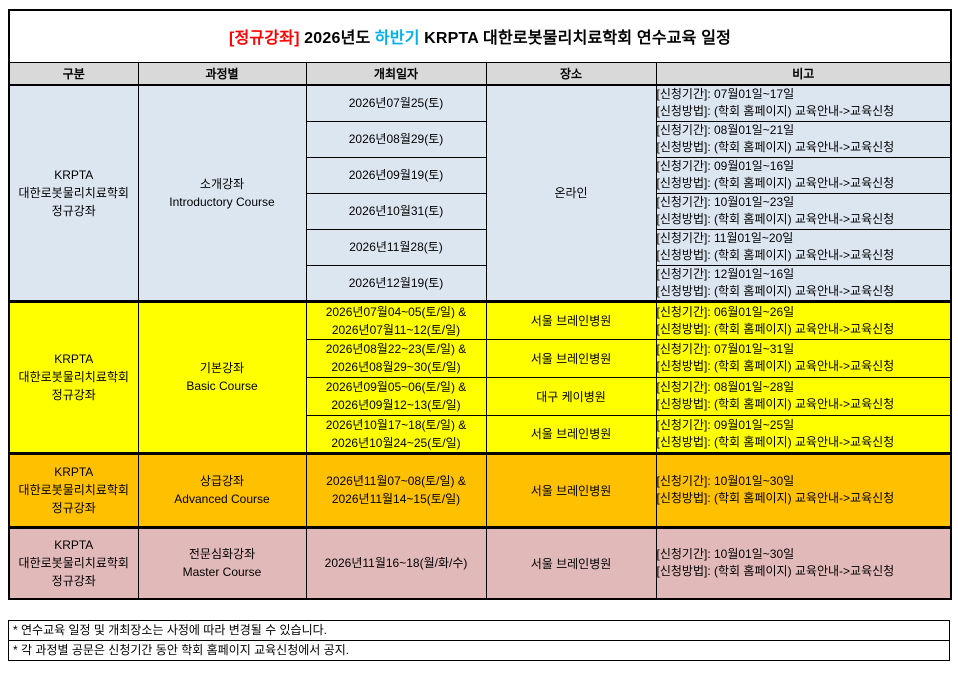  I want to click on title-text: KRPTA 대한로봇물리치료학회 연수교육 일정, so click(578, 39).